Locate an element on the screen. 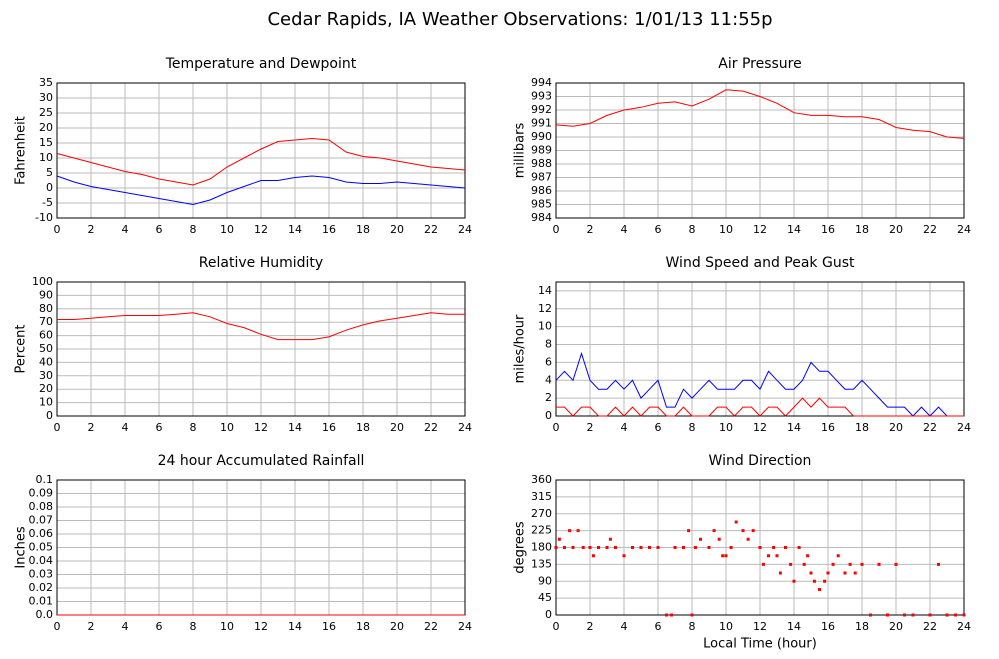  x-tick-label: 4 is located at coordinates (125, 626).